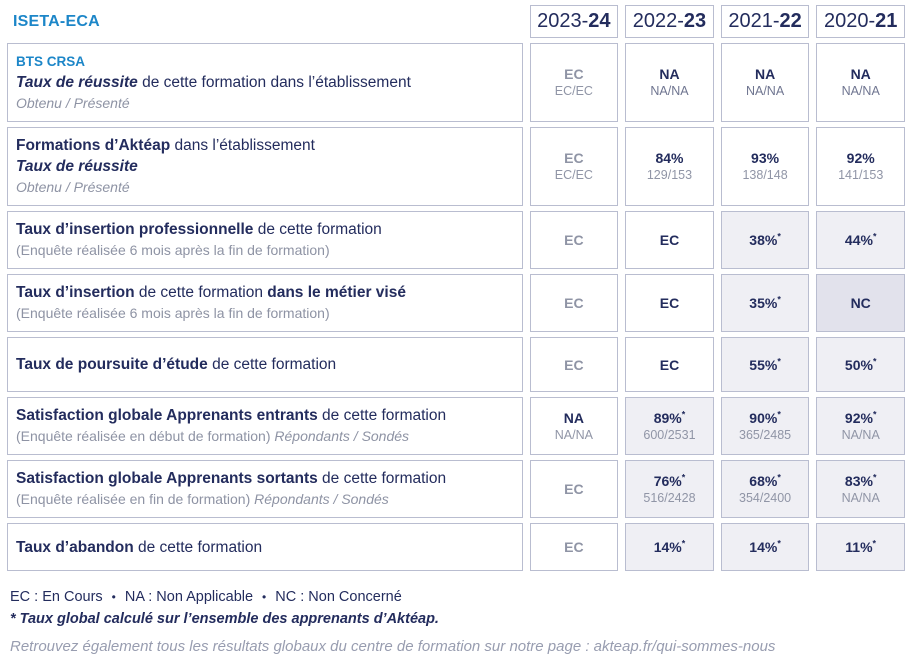 Image resolution: width=917 pixels, height=667 pixels. Describe the element at coordinates (886, 21) in the screenshot. I see `year-bold: 21` at that location.